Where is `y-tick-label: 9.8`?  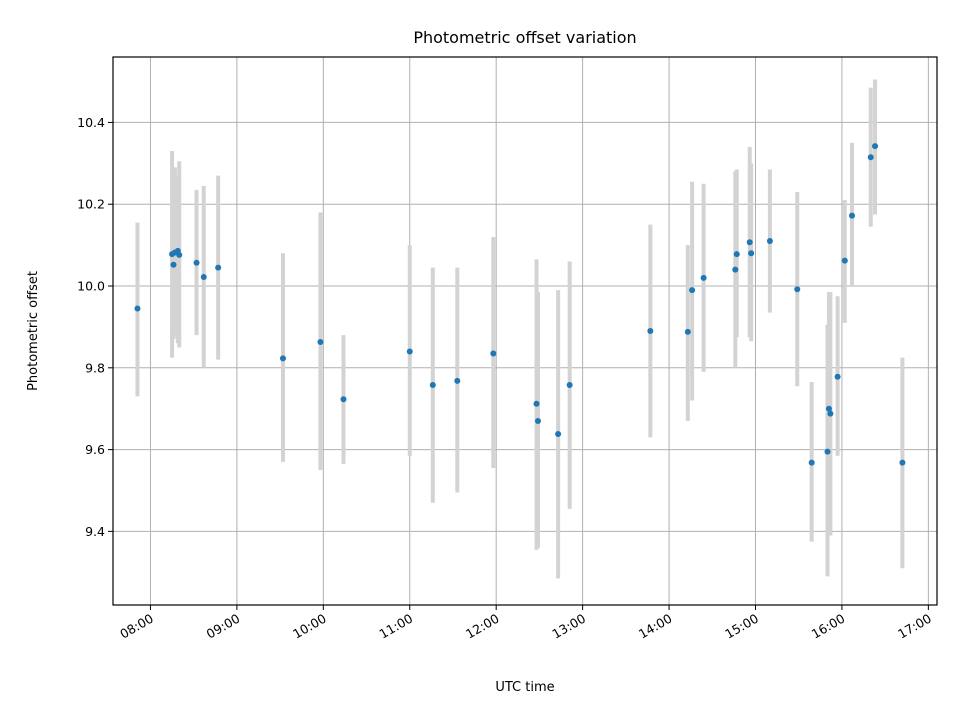
y-tick-label: 9.8 is located at coordinates (95, 367).